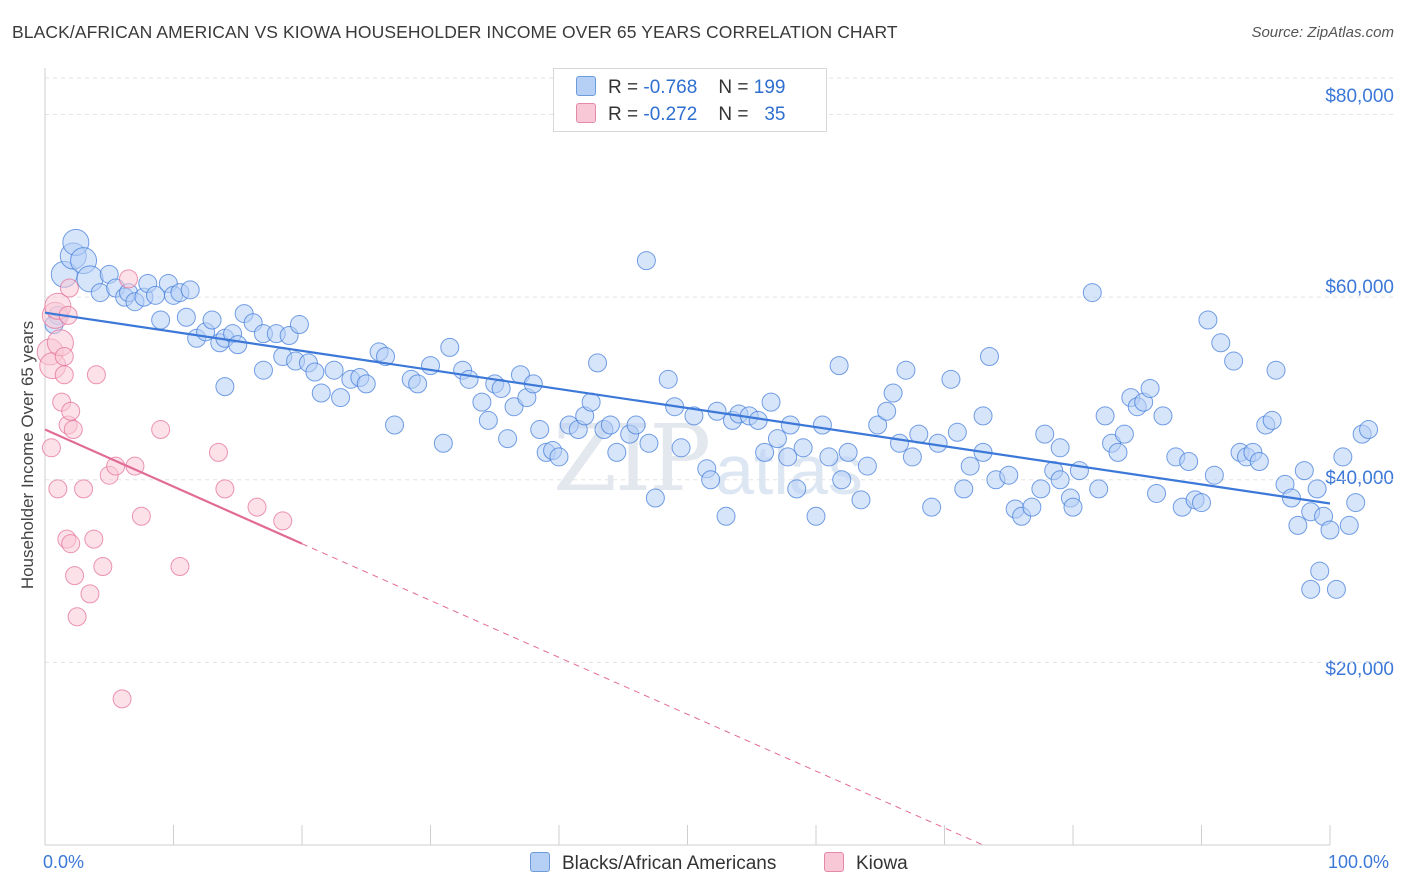 The width and height of the screenshot is (1406, 892). What do you see at coordinates (586, 113) in the screenshot?
I see `legend-swatch-pink` at bounding box center [586, 113].